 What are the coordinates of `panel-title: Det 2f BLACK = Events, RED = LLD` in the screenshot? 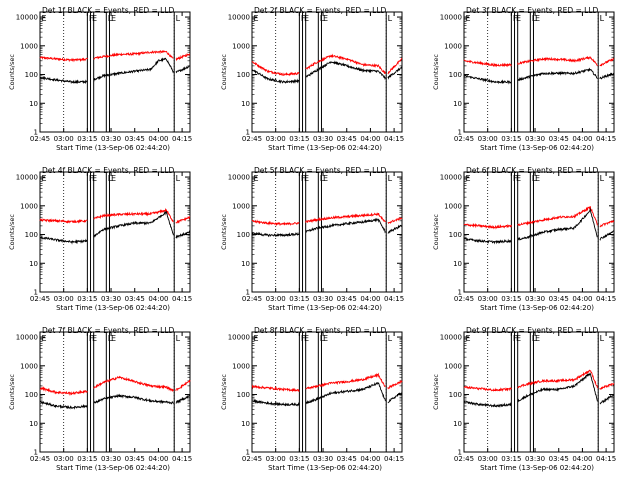 It's located at (320, 10).